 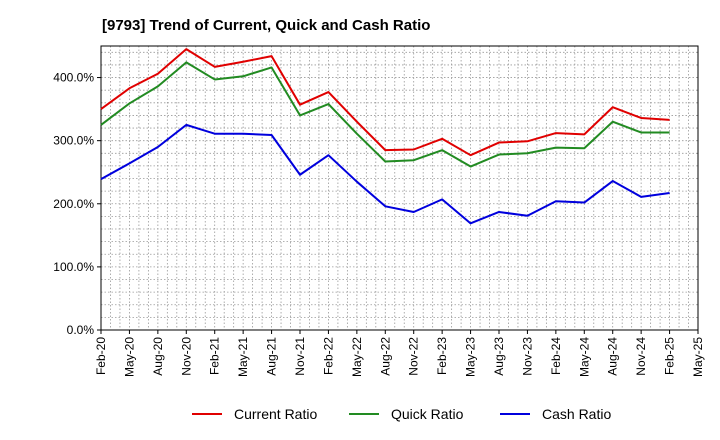 I want to click on x-tick-label: May-20, so click(x=129, y=357).